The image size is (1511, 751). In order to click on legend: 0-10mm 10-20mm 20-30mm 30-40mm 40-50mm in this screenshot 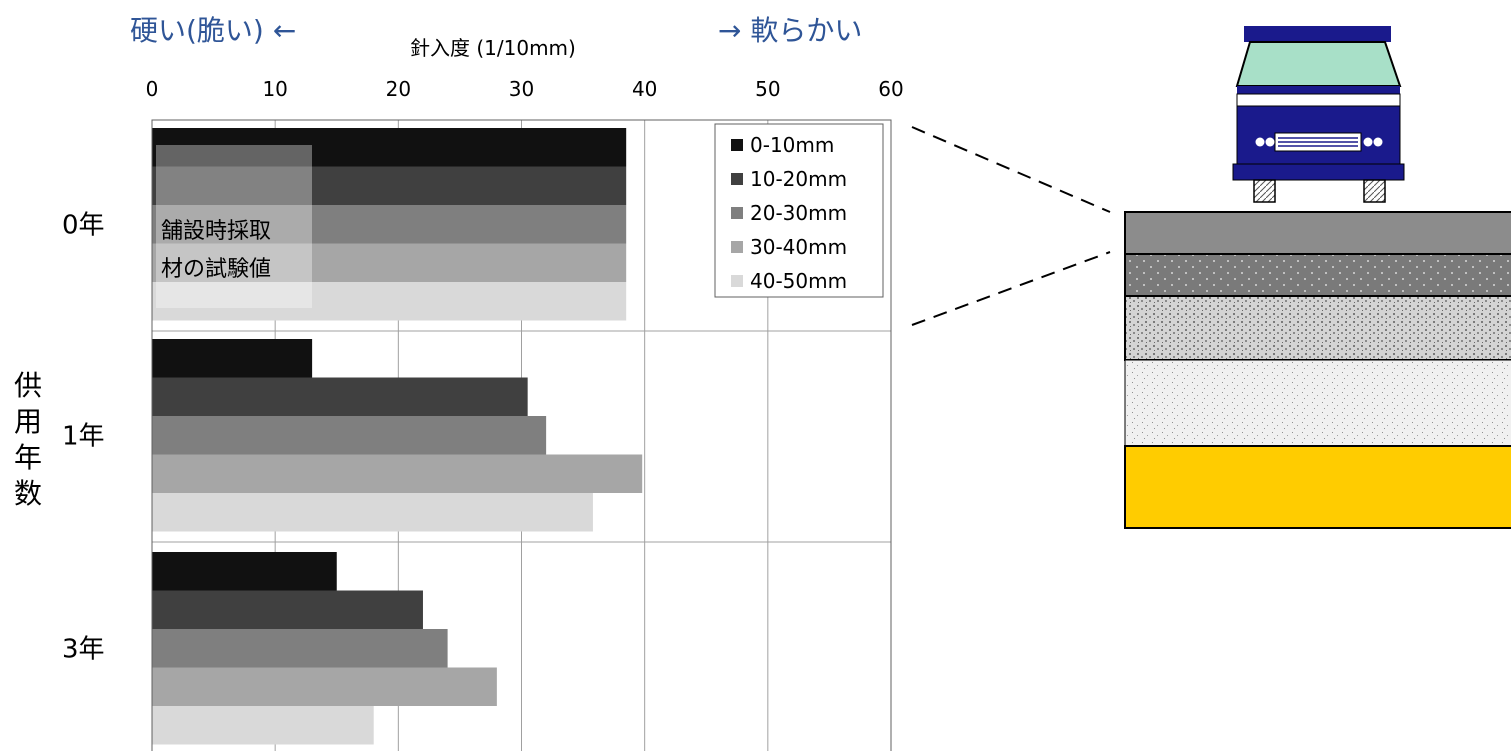, I will do `click(799, 210)`.